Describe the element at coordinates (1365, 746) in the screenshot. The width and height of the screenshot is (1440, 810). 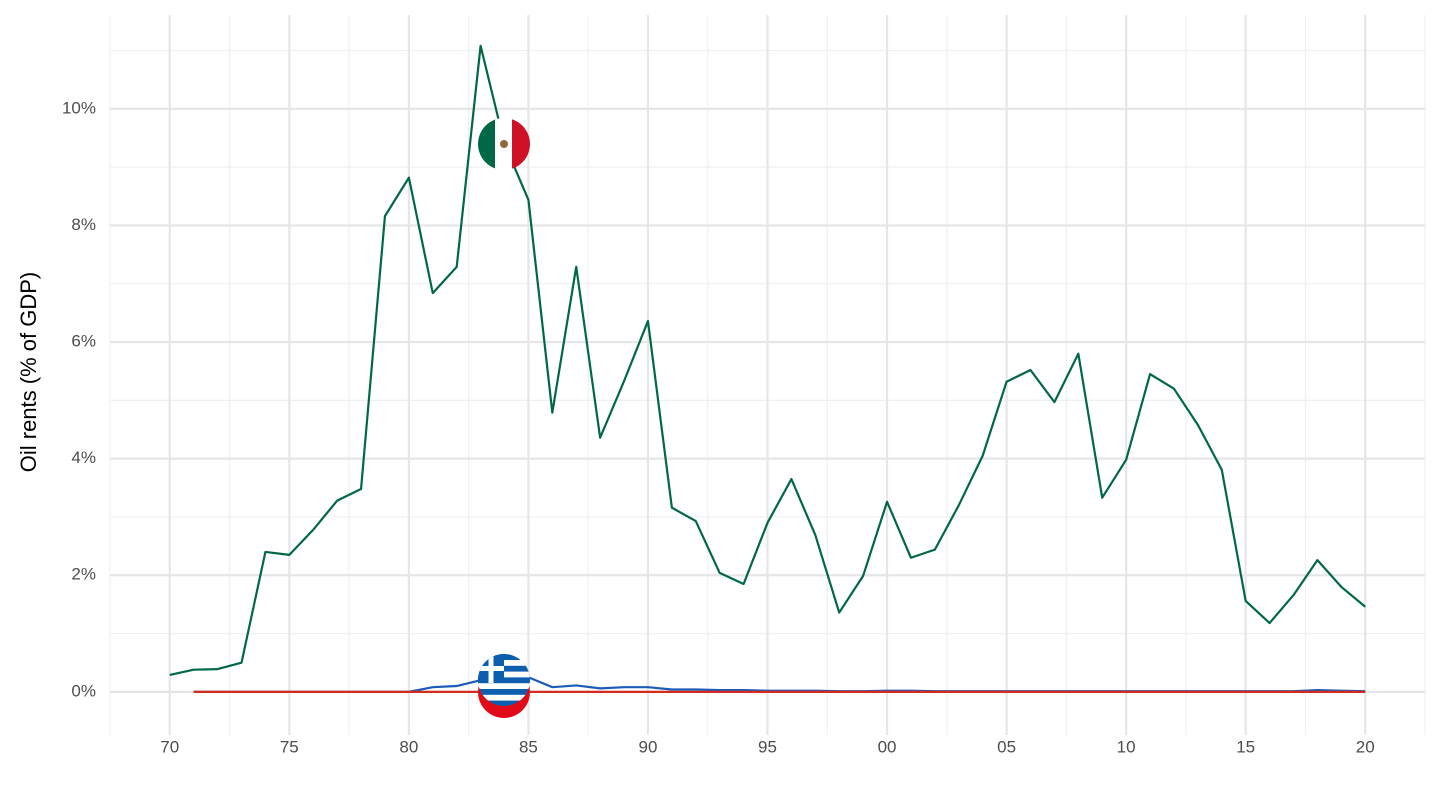
I see `x-tick-label: 20` at that location.